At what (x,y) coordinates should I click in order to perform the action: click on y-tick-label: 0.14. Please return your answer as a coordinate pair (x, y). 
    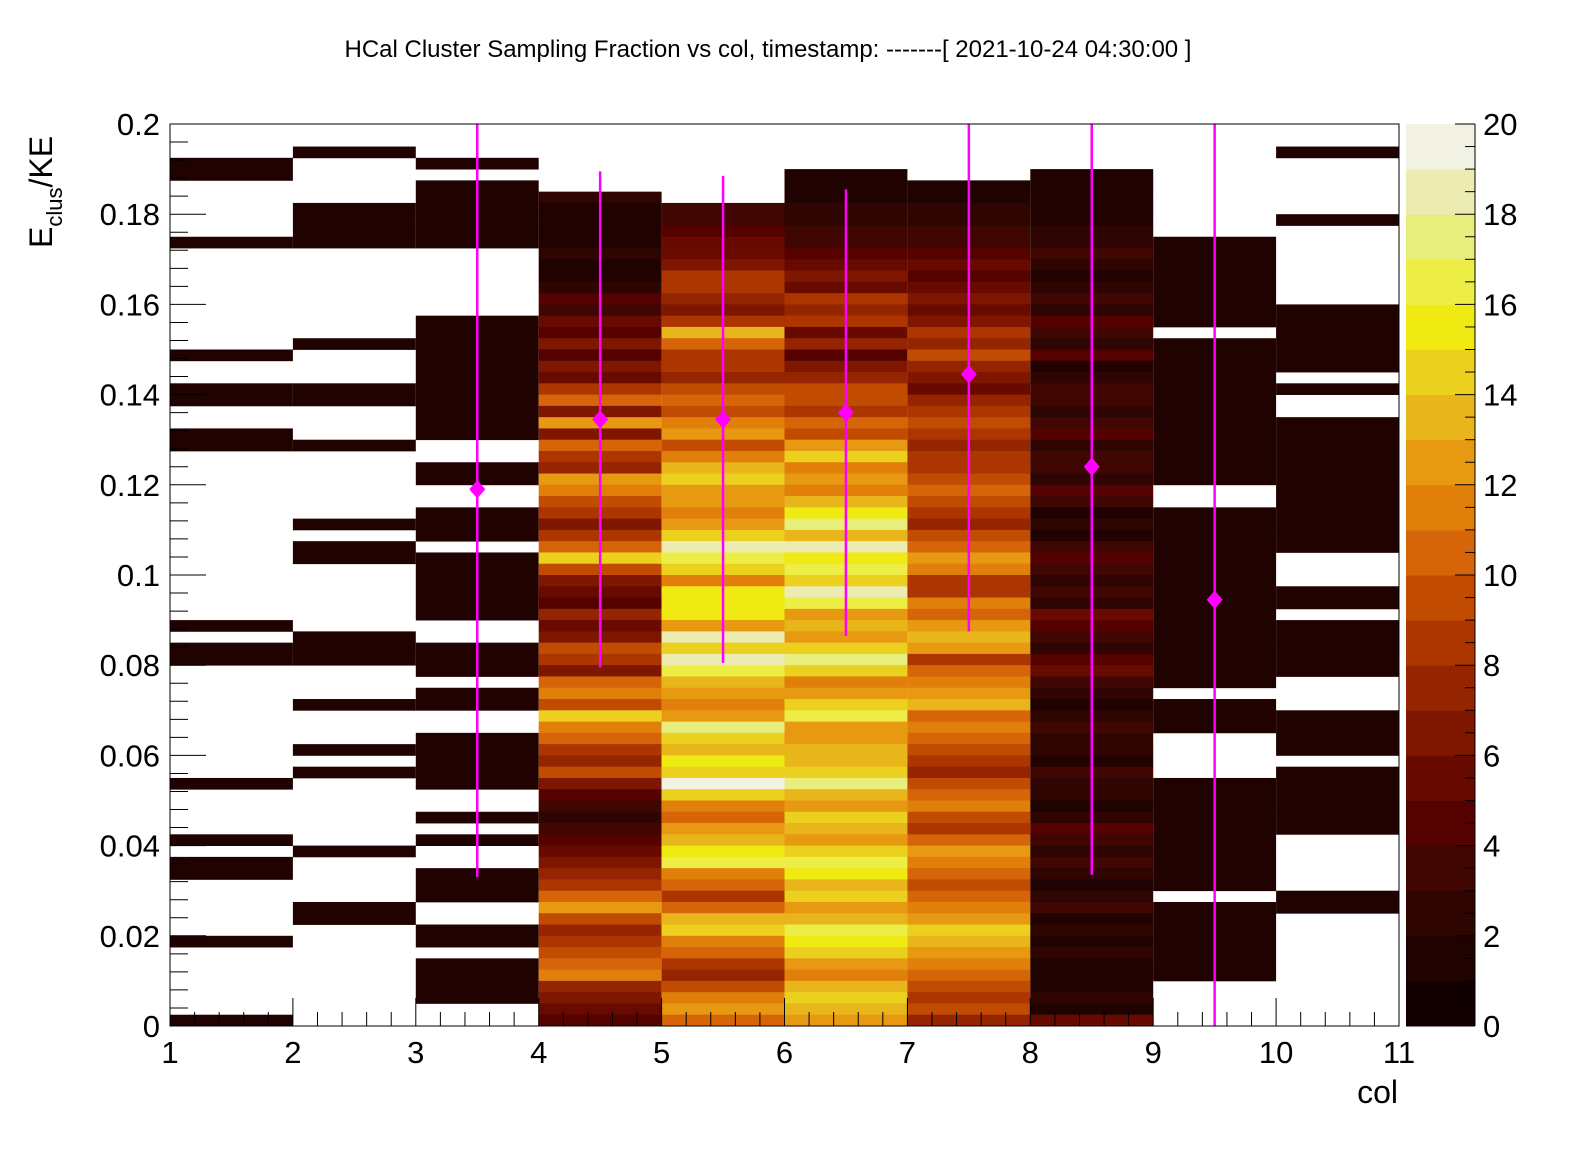
    Looking at the image, I should click on (130, 395).